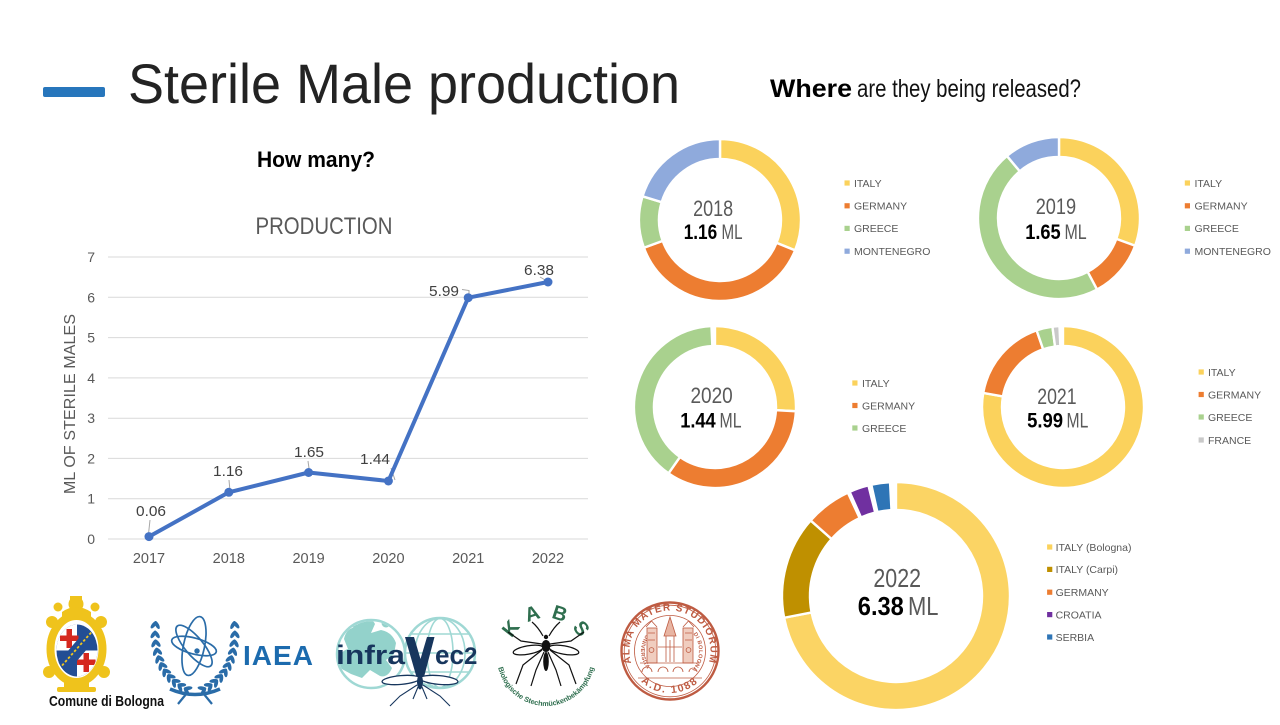 Image resolution: width=1280 pixels, height=725 pixels. What do you see at coordinates (532, 613) in the screenshot?
I see `svg-text: A` at bounding box center [532, 613].